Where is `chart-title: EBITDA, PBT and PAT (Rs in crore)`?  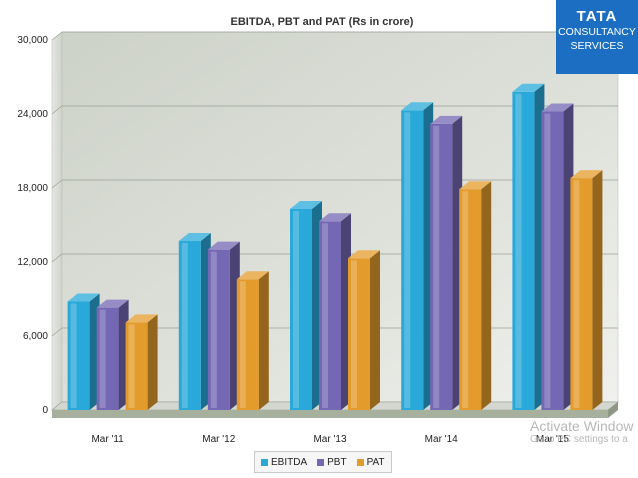 chart-title: EBITDA, PBT and PAT (Rs in crore) is located at coordinates (322, 22).